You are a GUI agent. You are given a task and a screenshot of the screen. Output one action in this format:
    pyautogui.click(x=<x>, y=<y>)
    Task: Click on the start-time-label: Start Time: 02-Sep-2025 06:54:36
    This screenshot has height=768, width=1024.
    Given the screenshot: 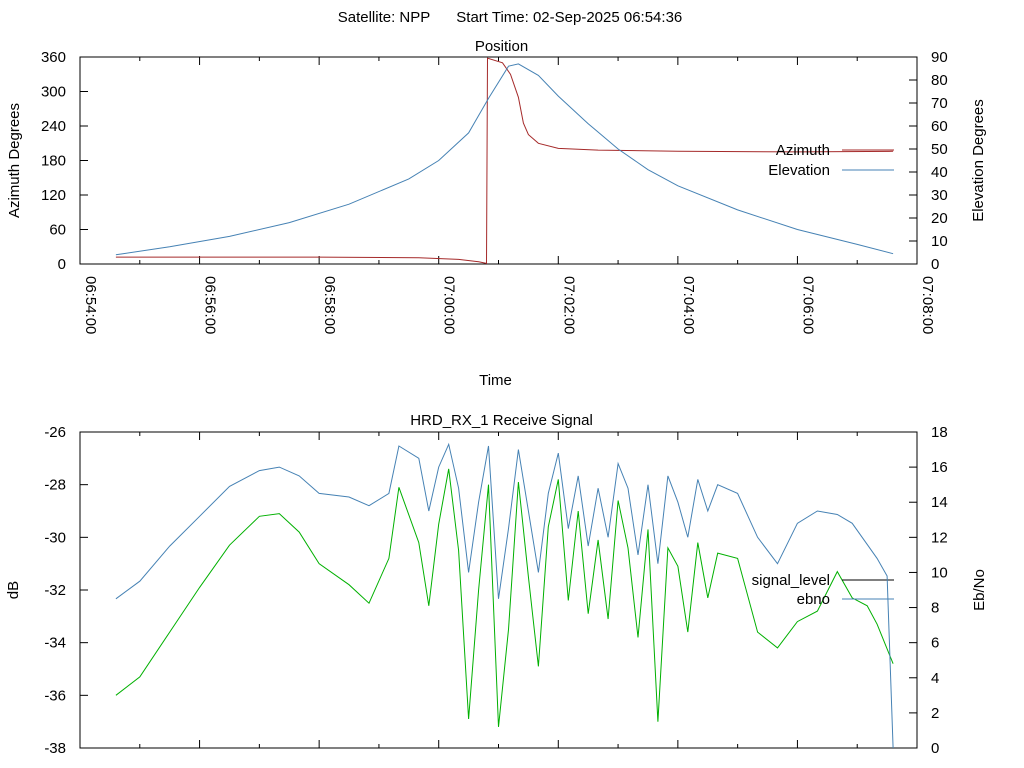 What is the action you would take?
    pyautogui.click(x=569, y=17)
    